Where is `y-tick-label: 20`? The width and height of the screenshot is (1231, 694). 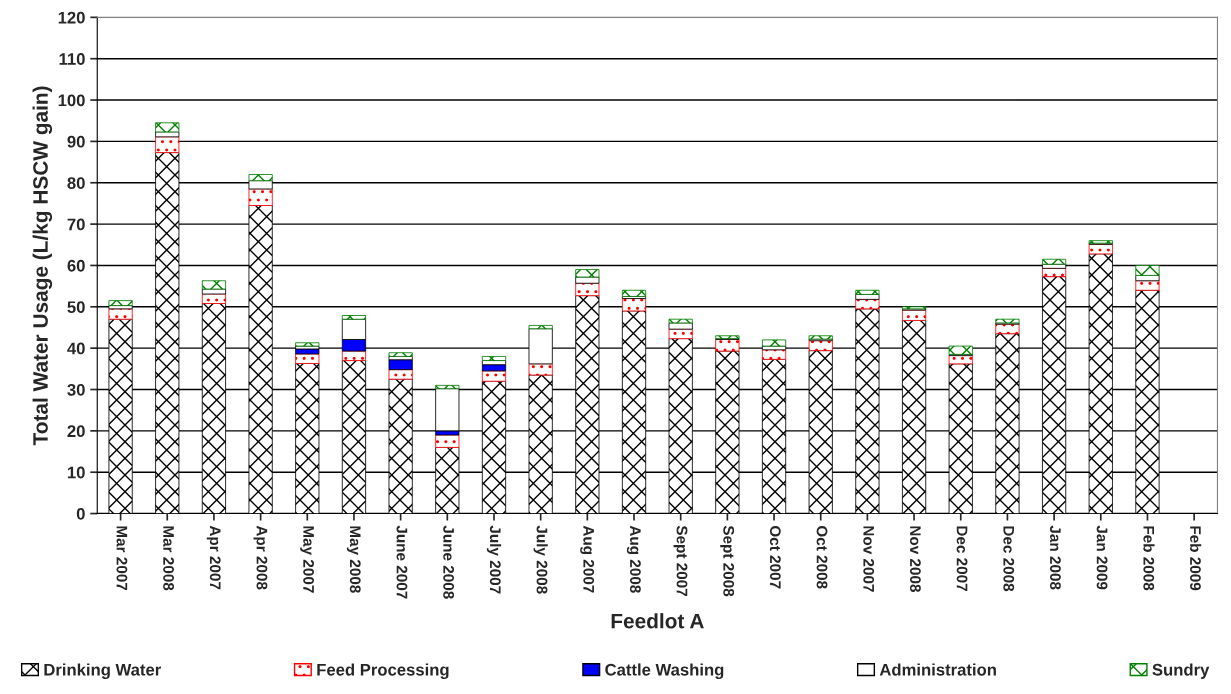
y-tick-label: 20 is located at coordinates (76, 431).